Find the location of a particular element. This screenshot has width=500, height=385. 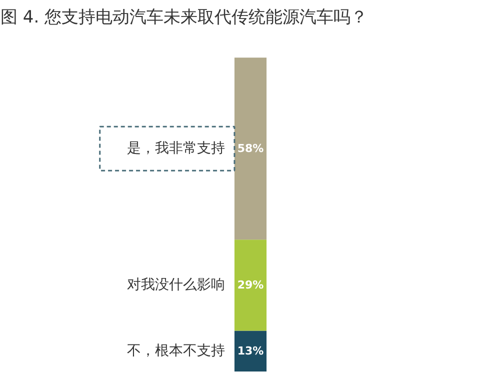

data-label: 58% is located at coordinates (250, 149).